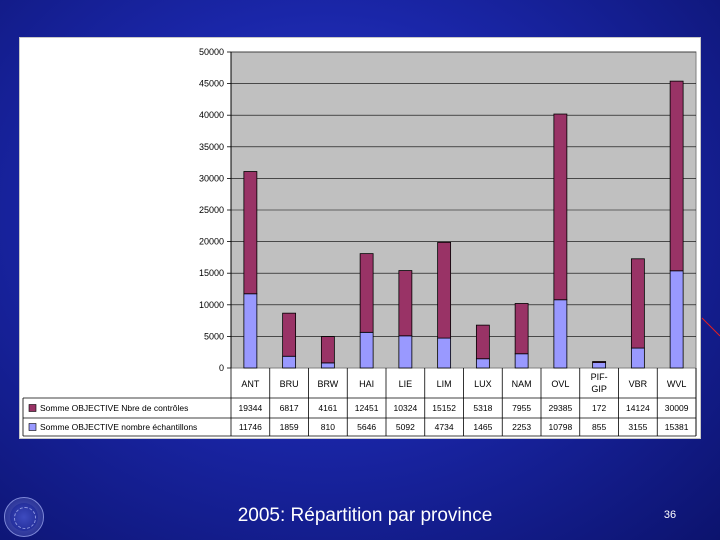  What do you see at coordinates (444, 384) in the screenshot?
I see `category-label-lim: LIM` at bounding box center [444, 384].